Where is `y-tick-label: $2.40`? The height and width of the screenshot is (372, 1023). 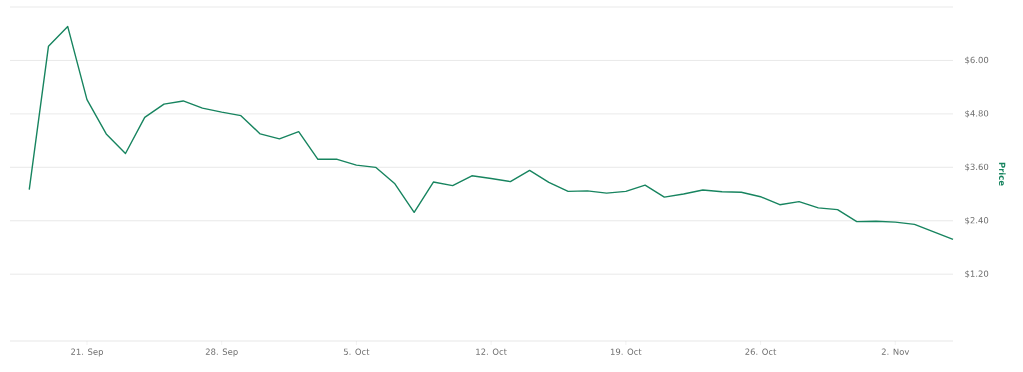
y-tick-label: $2.40 is located at coordinates (977, 220).